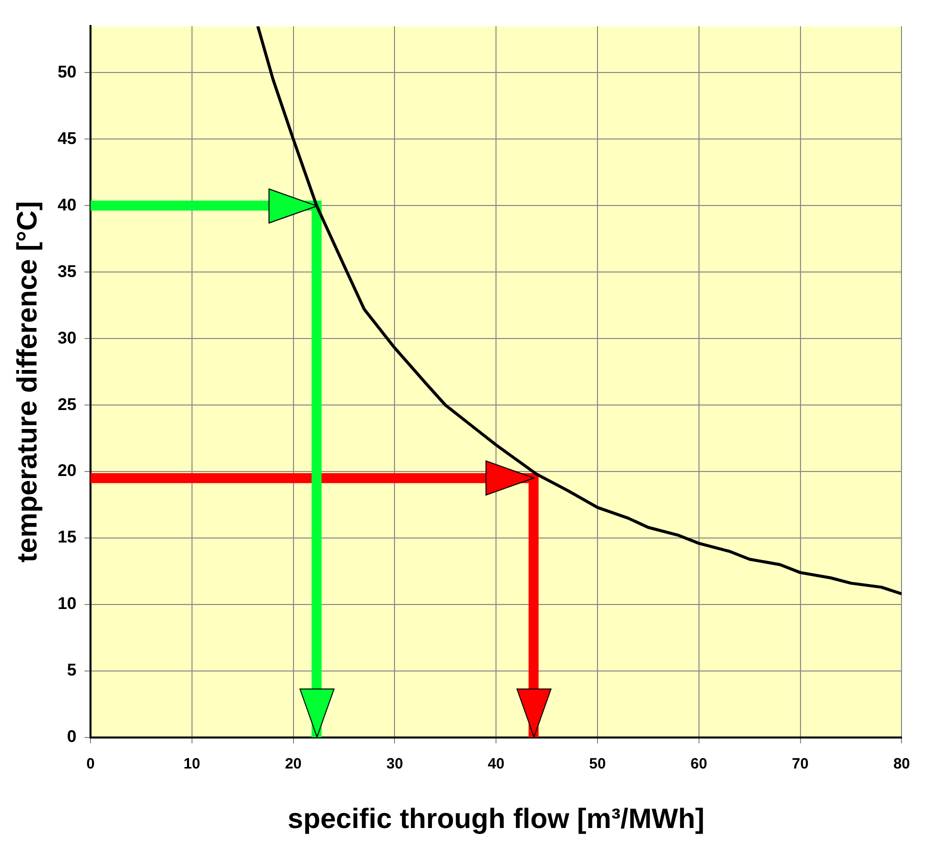 This screenshot has width=930, height=849. Describe the element at coordinates (496, 764) in the screenshot. I see `x-tick-label: 40` at that location.